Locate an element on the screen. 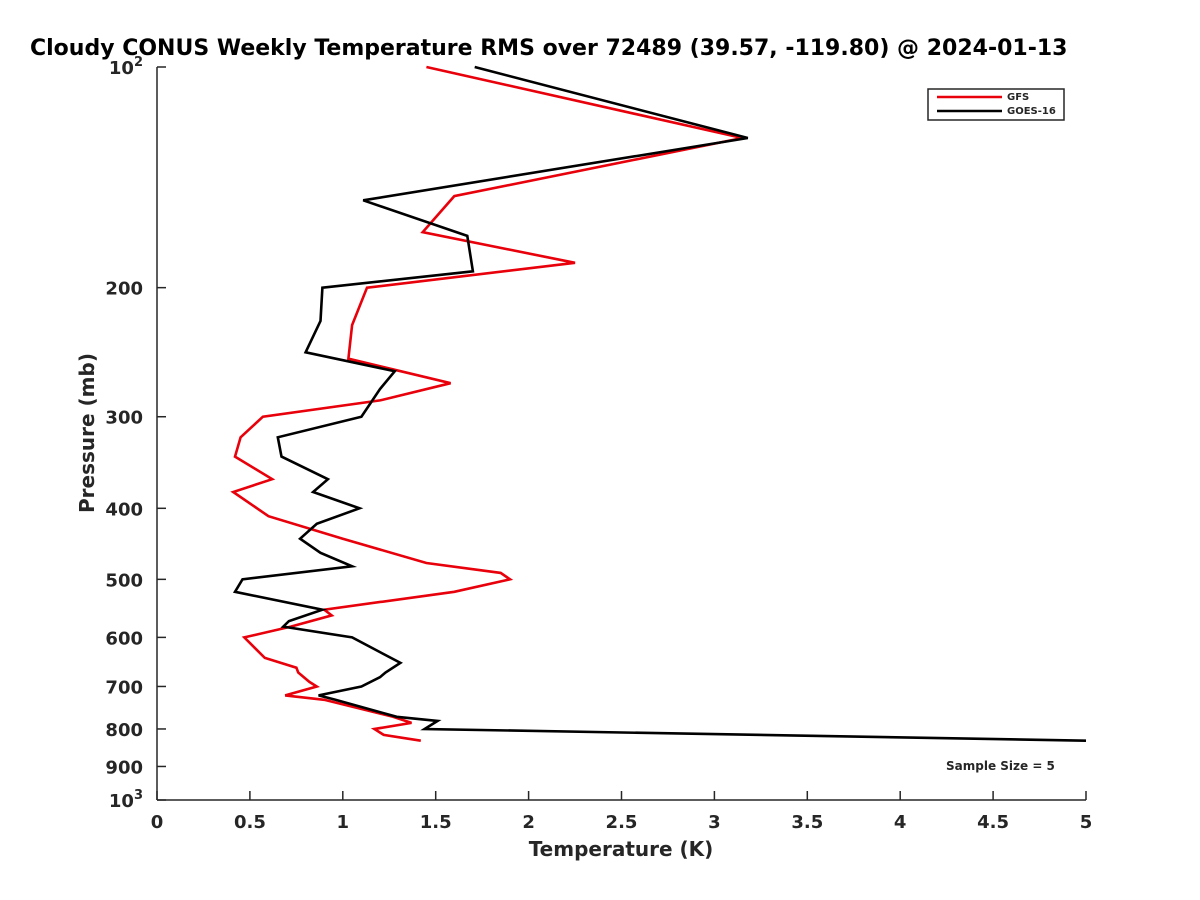 This screenshot has height=900, width=1200. x-tick-label: 4 is located at coordinates (900, 822).